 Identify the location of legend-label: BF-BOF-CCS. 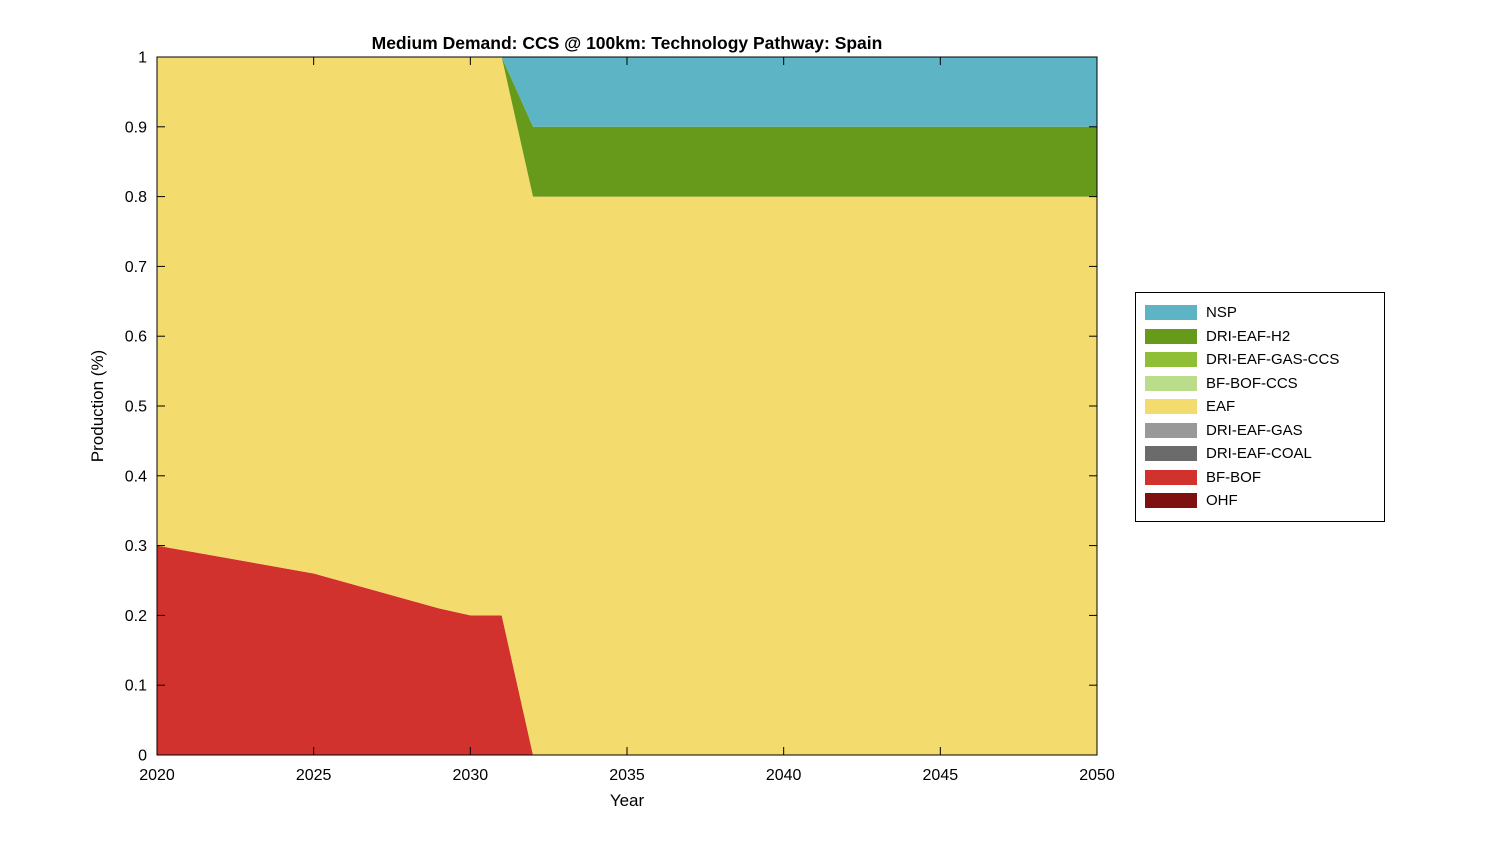
(1252, 383).